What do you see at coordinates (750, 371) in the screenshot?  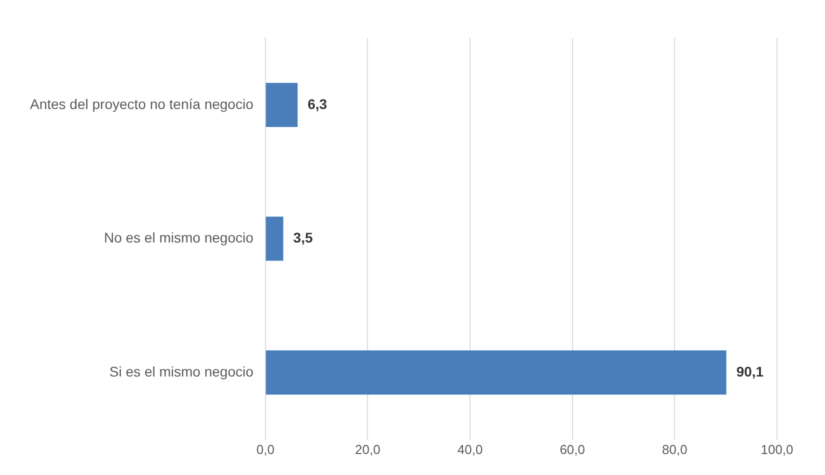 I see `data-label: 90,1` at bounding box center [750, 371].